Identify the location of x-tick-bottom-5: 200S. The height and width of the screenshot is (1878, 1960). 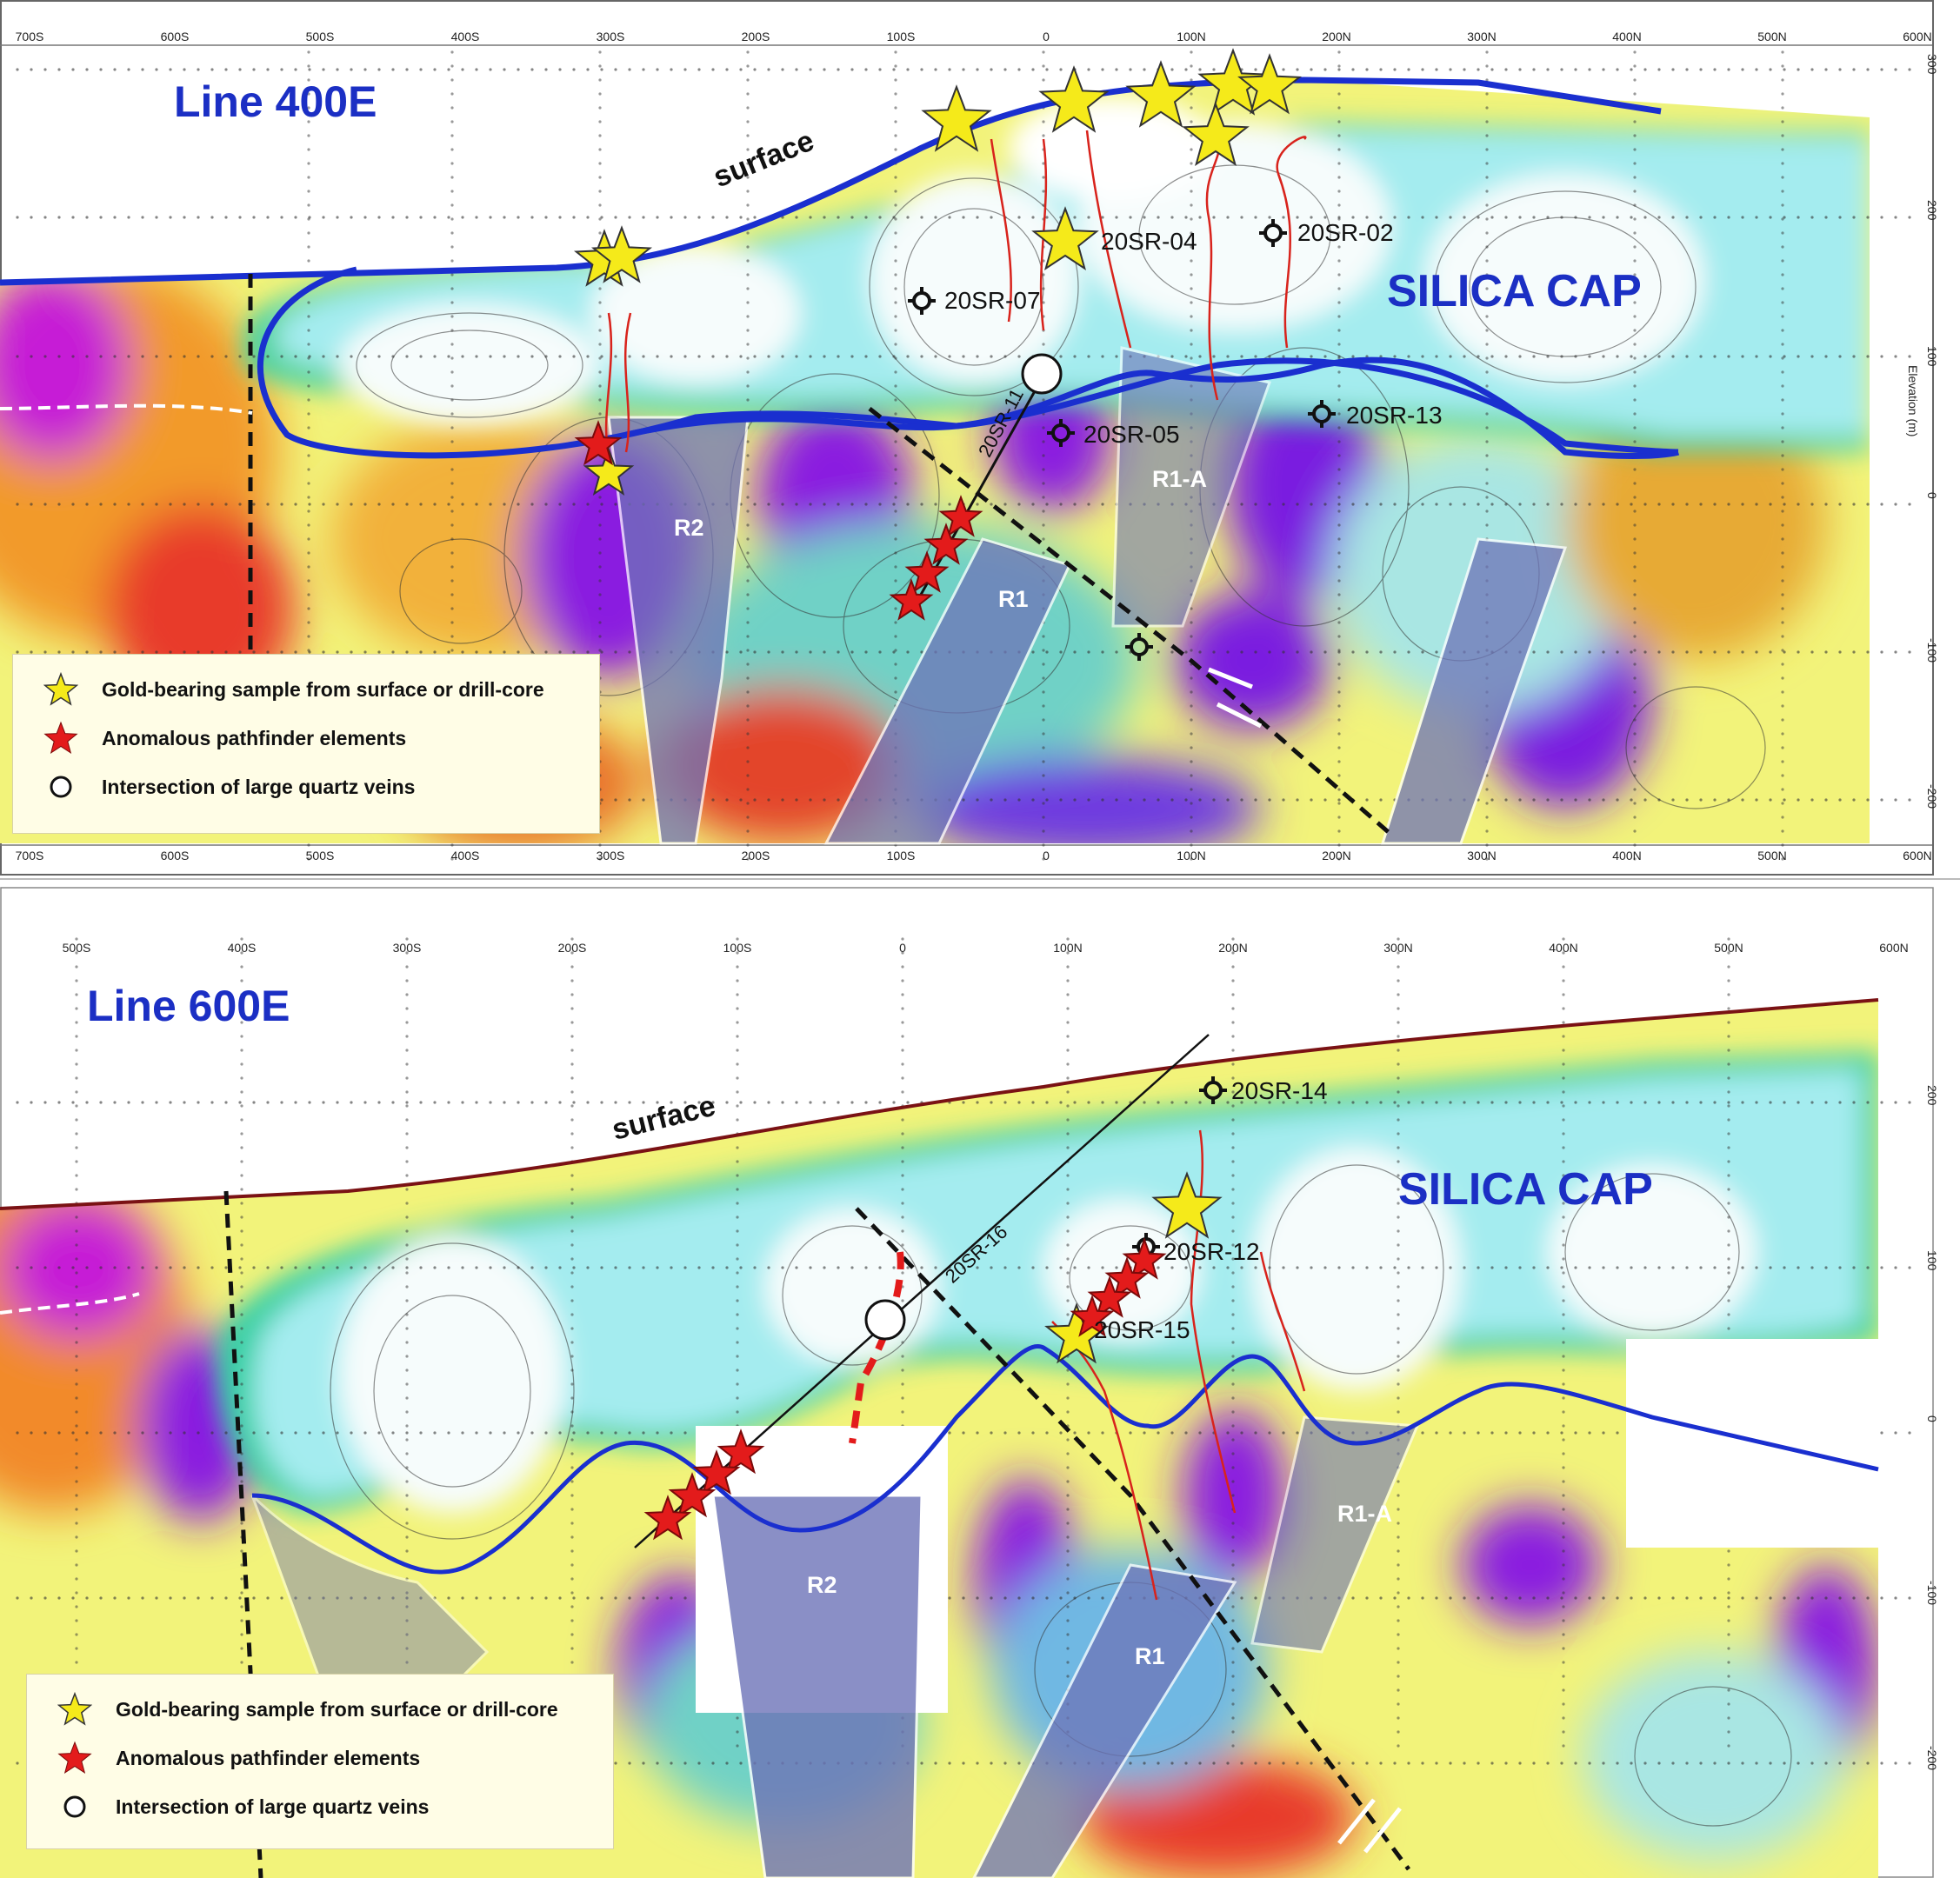
(755, 855).